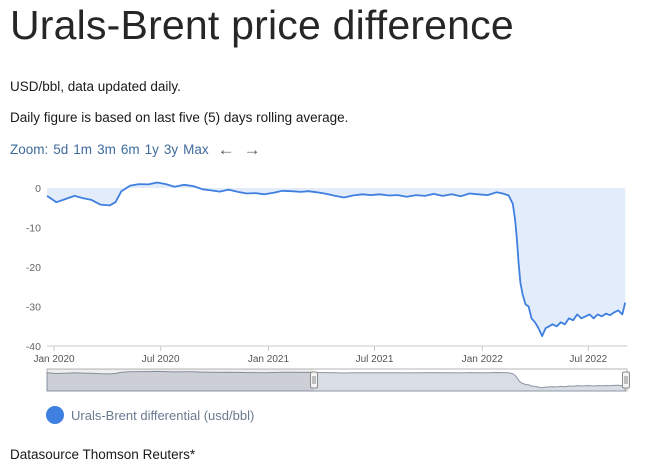  What do you see at coordinates (38, 189) in the screenshot?
I see `y-tick-label: 0` at bounding box center [38, 189].